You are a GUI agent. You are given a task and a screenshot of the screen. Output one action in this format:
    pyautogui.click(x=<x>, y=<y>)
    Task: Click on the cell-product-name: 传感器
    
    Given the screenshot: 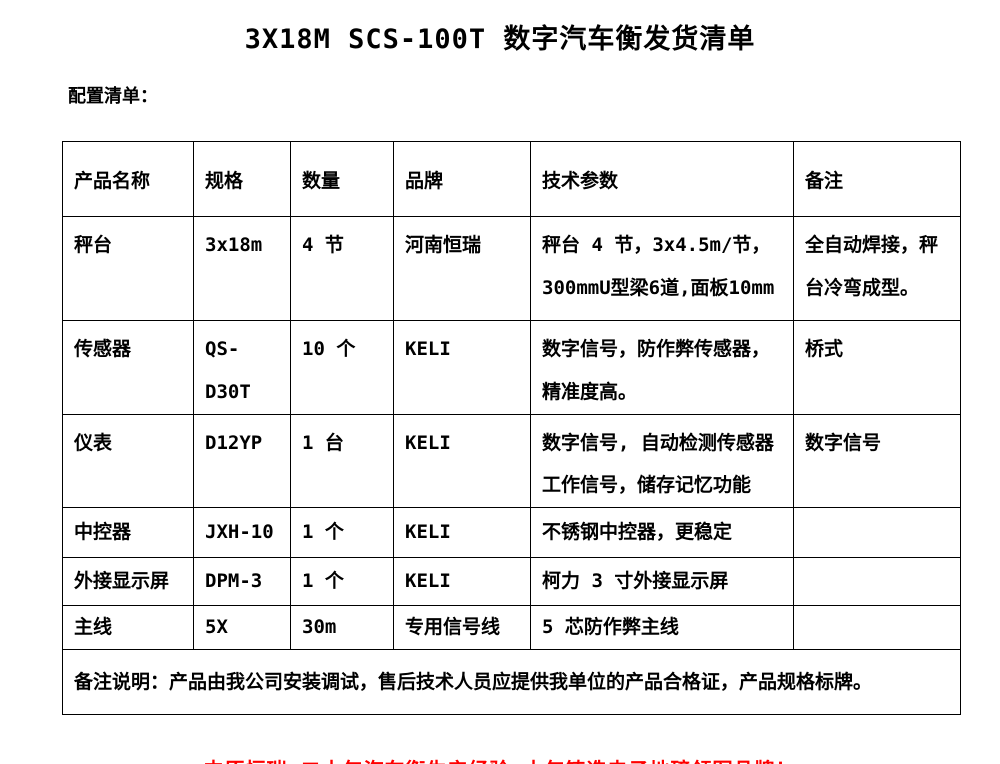 What is the action you would take?
    pyautogui.click(x=128, y=367)
    